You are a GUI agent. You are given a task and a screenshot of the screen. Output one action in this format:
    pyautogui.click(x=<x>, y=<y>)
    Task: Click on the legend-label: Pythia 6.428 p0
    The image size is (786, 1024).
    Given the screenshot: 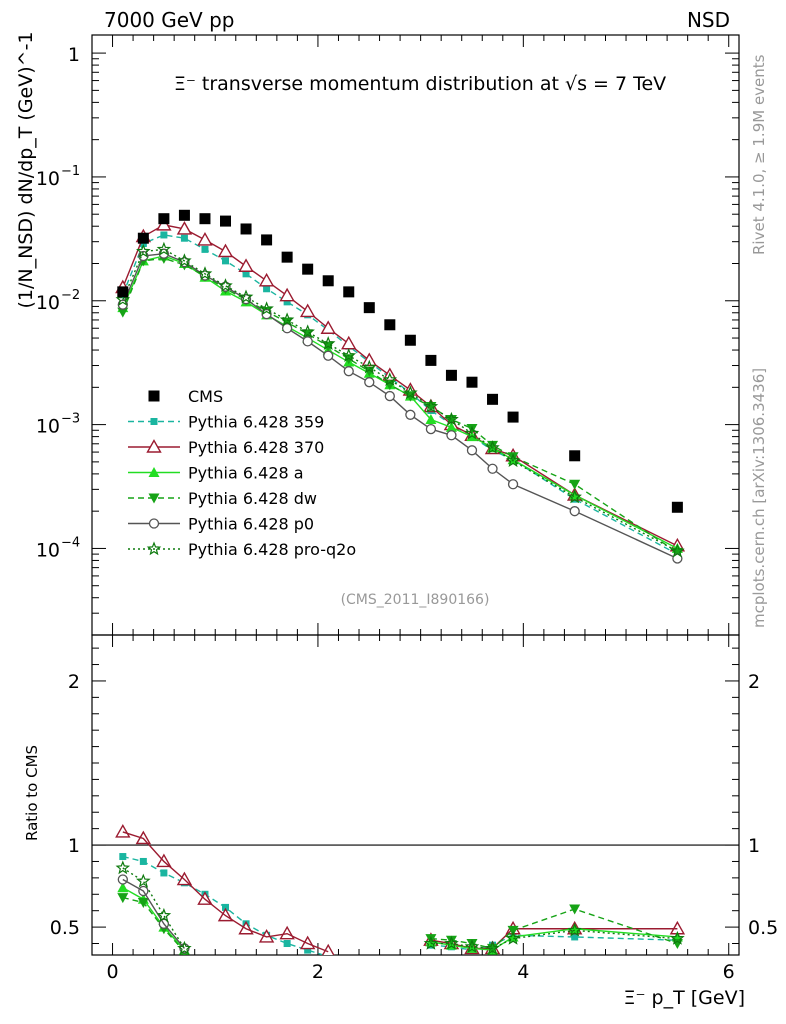 What is the action you would take?
    pyautogui.click(x=251, y=524)
    